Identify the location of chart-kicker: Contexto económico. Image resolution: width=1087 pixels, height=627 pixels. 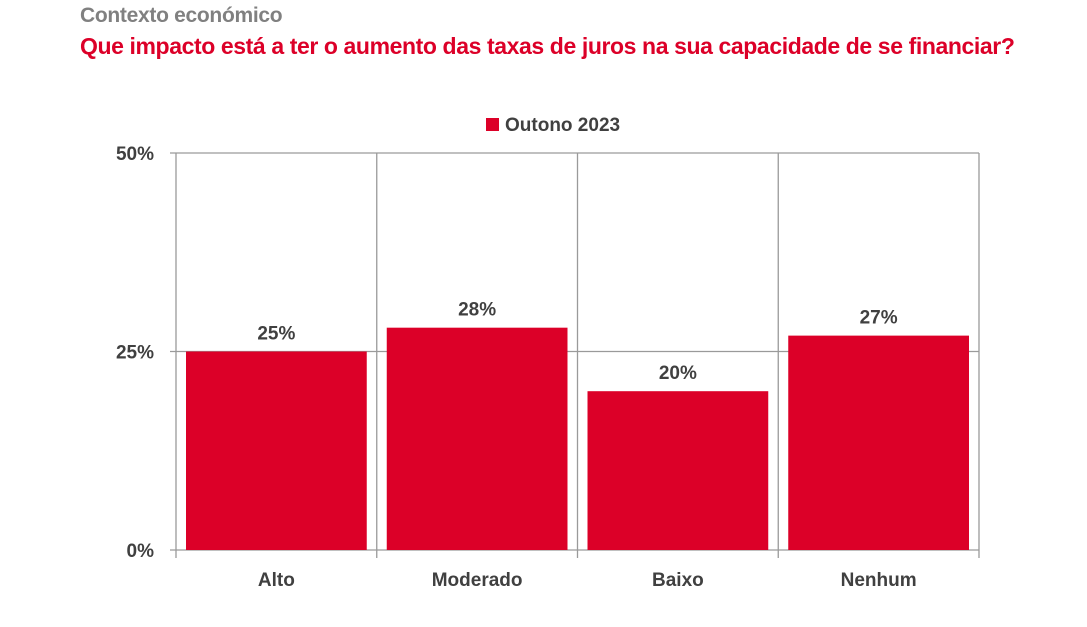
(181, 15).